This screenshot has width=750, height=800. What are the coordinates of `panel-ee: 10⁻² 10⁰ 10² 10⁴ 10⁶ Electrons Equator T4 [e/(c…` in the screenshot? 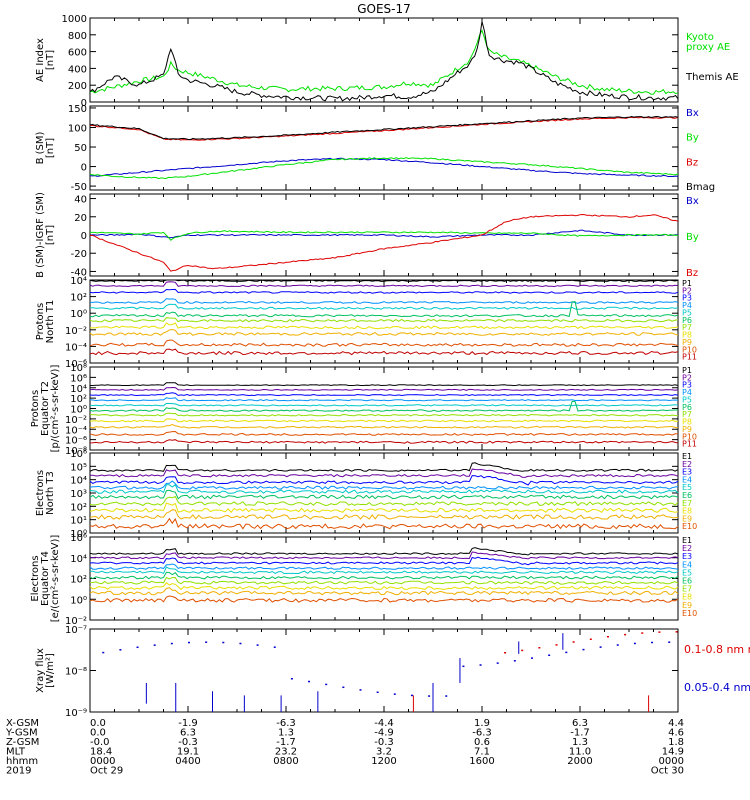 It's located at (363, 580).